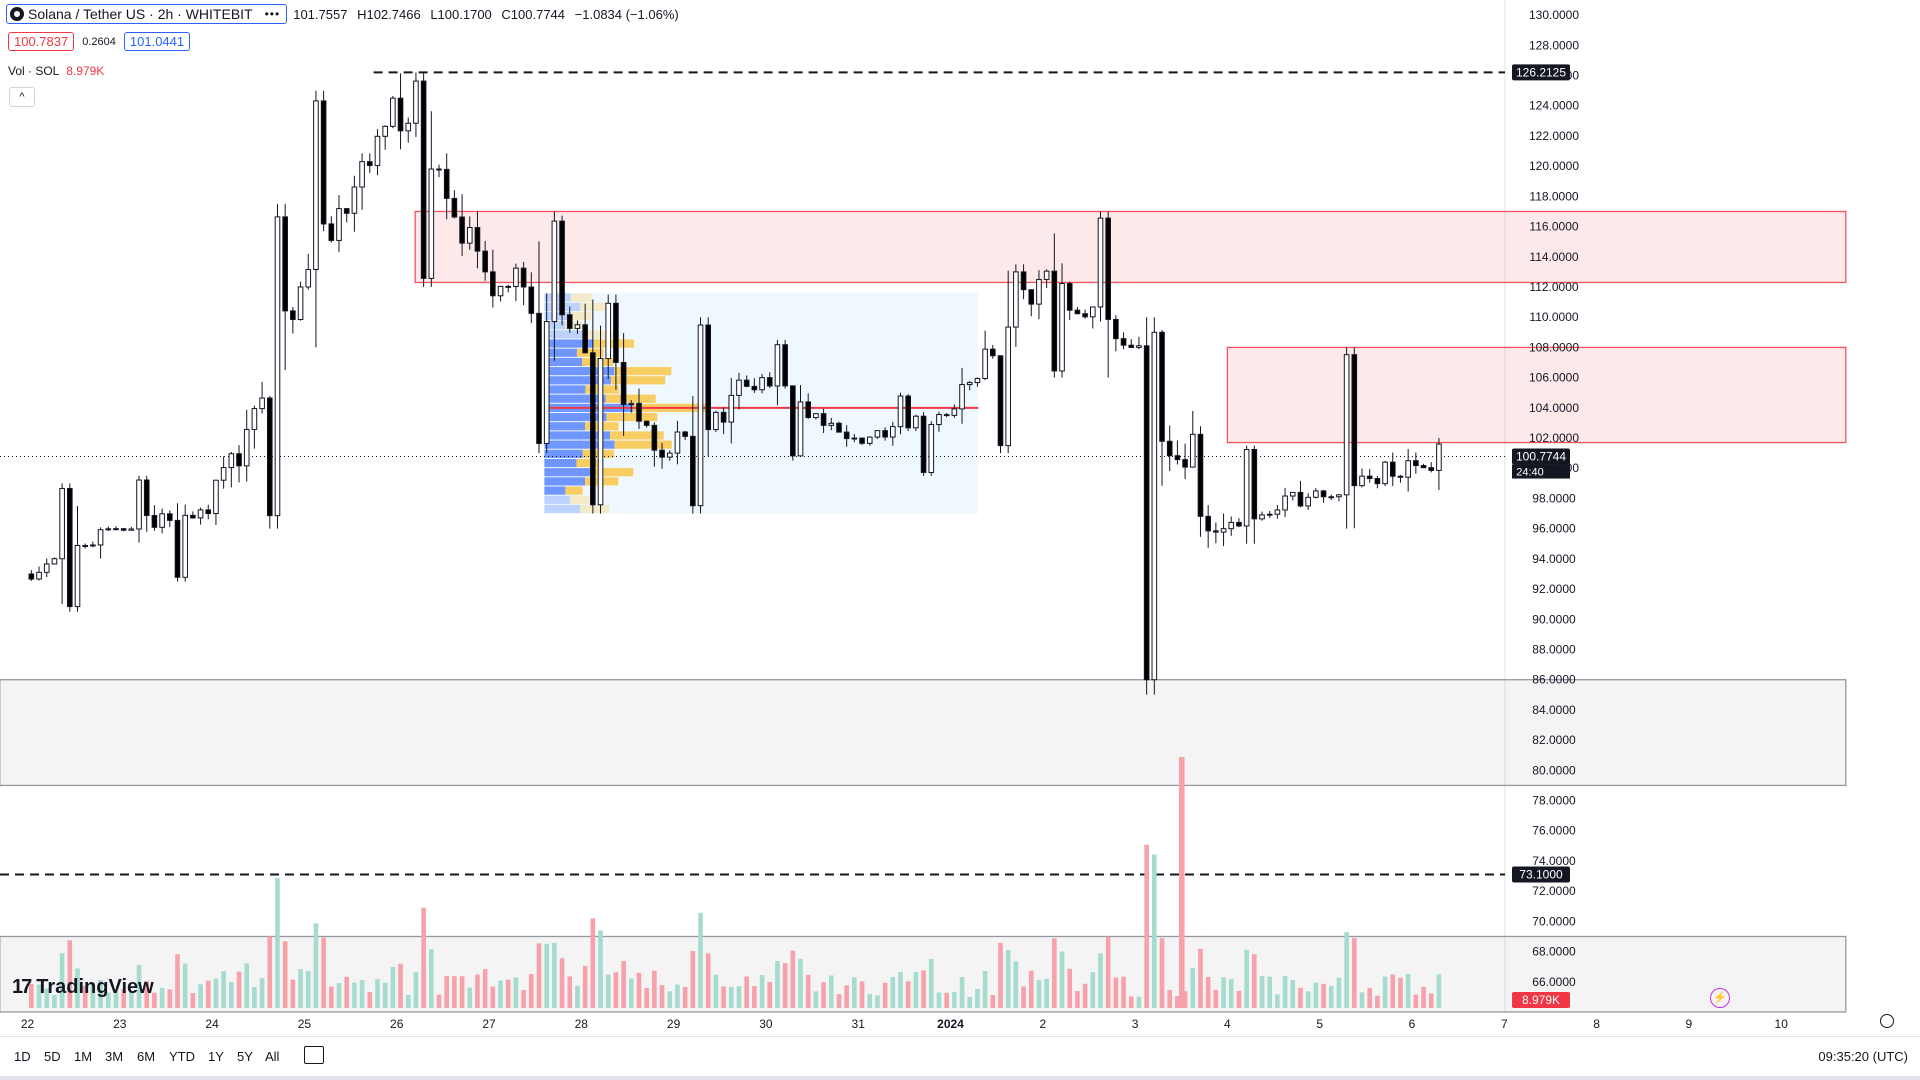 The width and height of the screenshot is (1920, 1080). What do you see at coordinates (1554, 15) in the screenshot?
I see `price-tick-label: 130.0000` at bounding box center [1554, 15].